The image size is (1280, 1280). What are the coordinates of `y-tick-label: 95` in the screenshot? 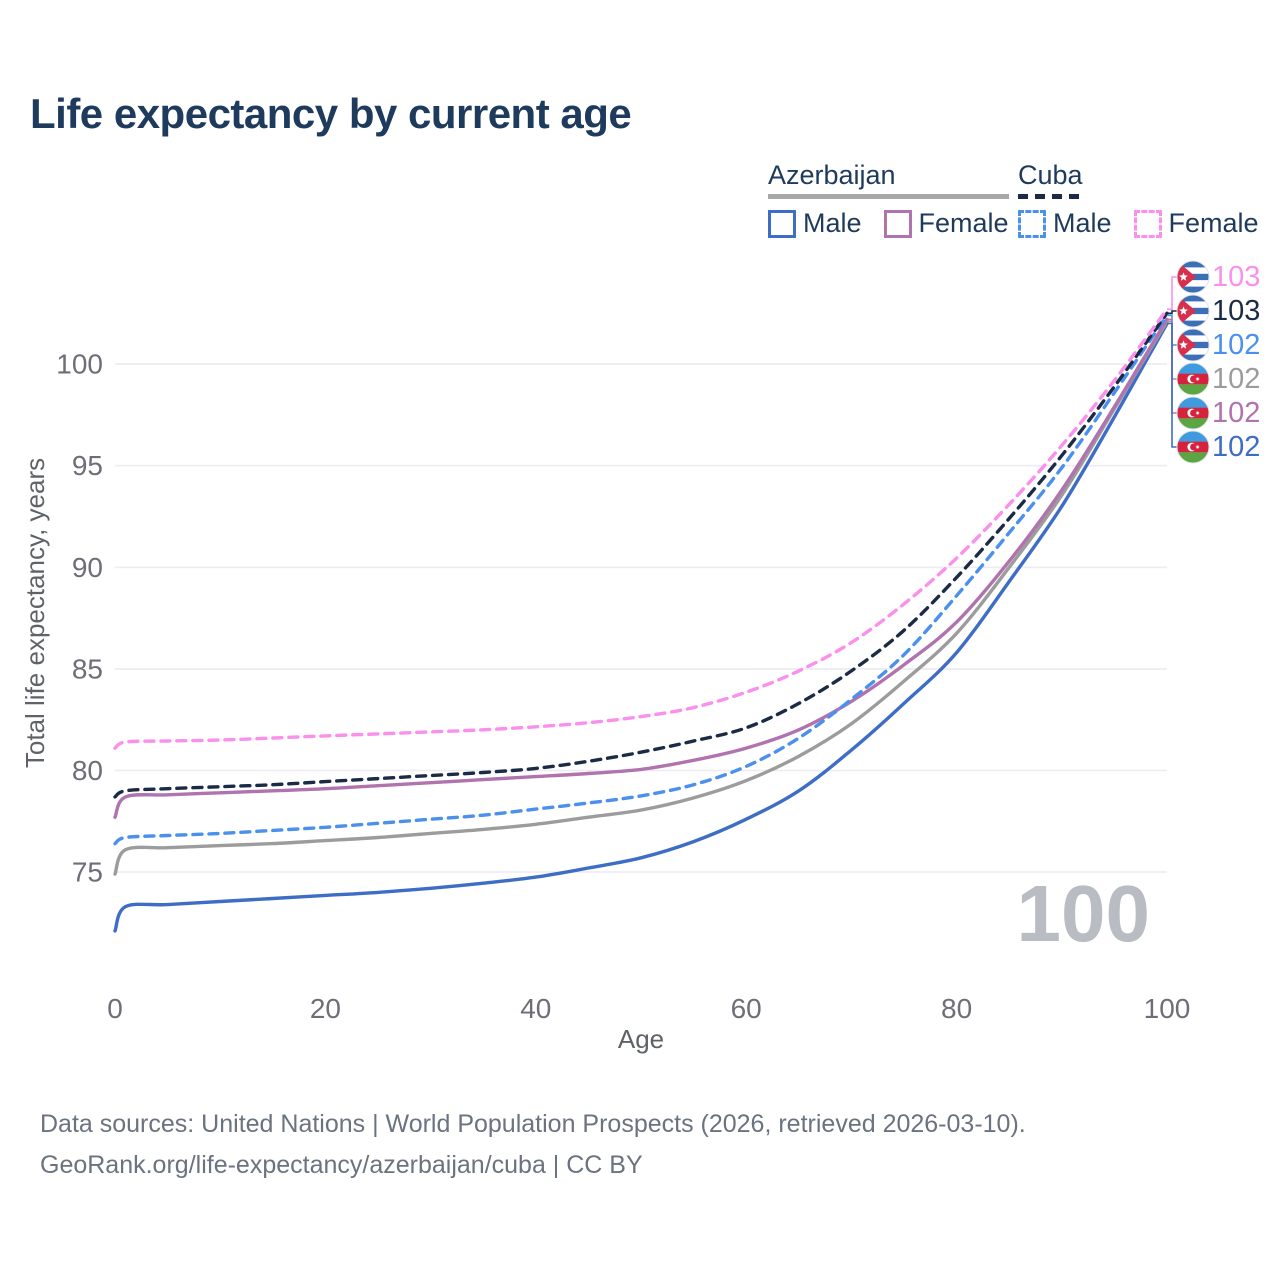 It's located at (87, 465).